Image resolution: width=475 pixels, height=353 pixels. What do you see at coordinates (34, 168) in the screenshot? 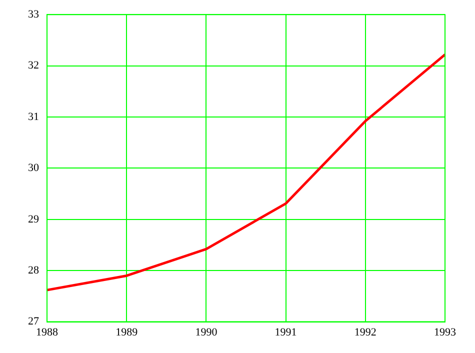
I see `y-tick-label: 30` at bounding box center [34, 168].